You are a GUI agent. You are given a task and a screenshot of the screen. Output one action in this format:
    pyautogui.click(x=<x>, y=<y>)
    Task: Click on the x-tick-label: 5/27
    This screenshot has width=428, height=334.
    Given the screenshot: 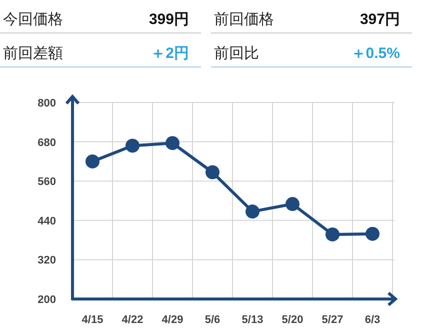 What is the action you would take?
    pyautogui.click(x=333, y=320)
    